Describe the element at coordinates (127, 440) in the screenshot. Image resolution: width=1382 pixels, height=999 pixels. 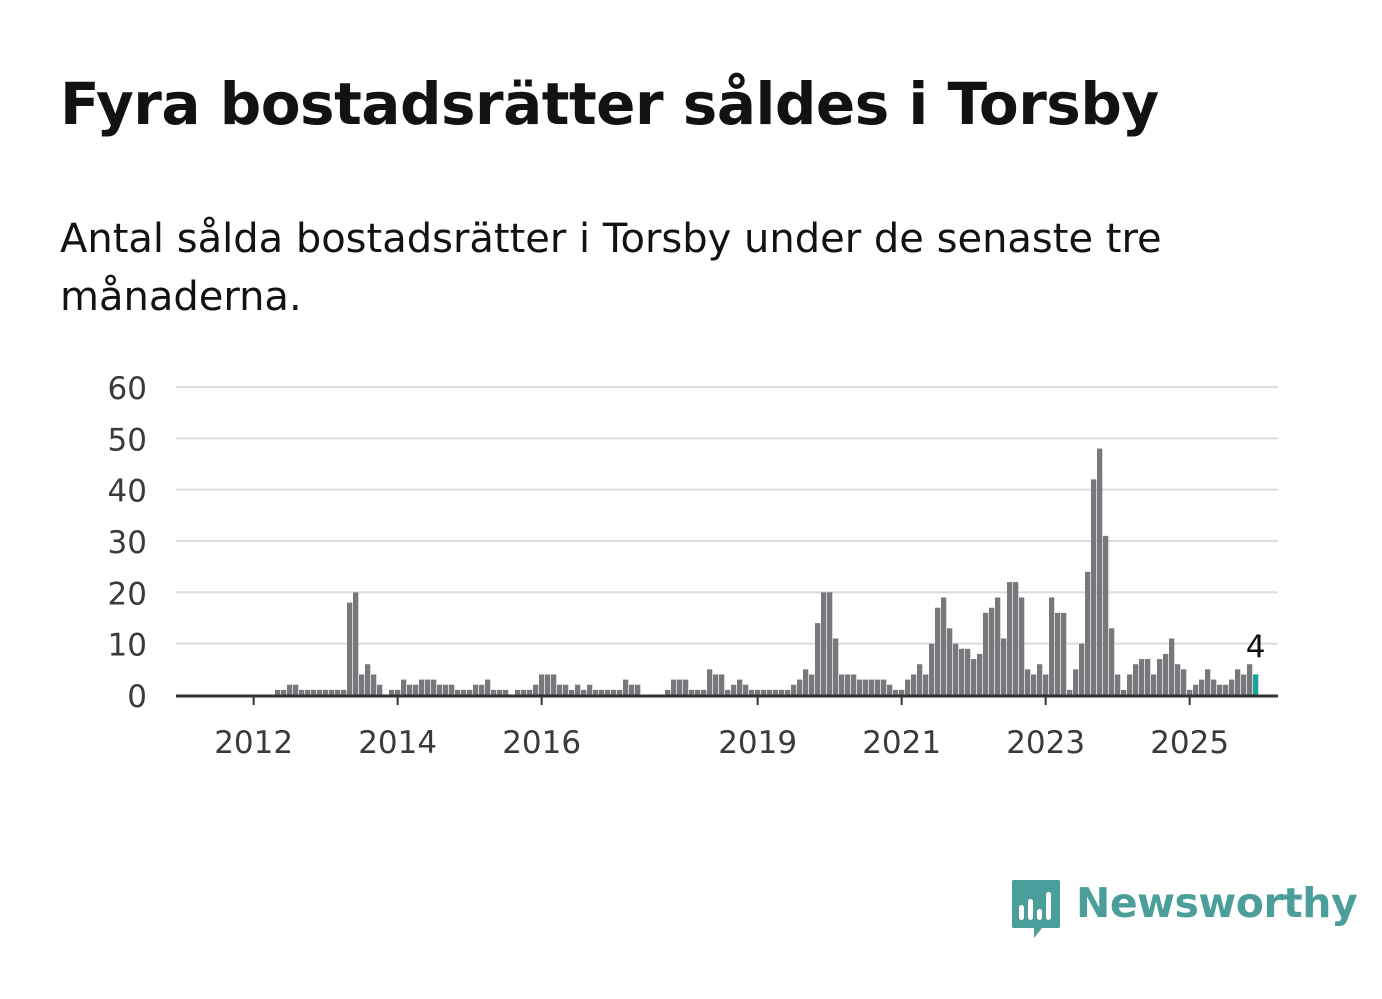
I see `y-tick-label: 50` at that location.